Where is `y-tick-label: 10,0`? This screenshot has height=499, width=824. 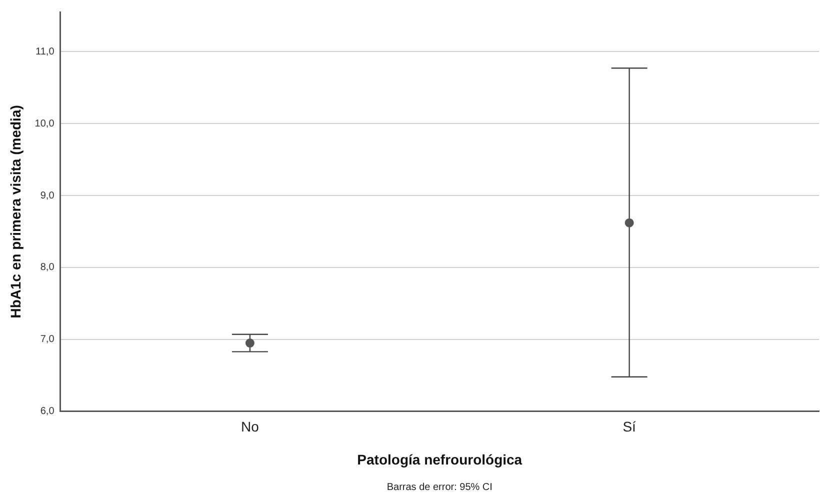
y-tick-label: 10,0 is located at coordinates (44, 124).